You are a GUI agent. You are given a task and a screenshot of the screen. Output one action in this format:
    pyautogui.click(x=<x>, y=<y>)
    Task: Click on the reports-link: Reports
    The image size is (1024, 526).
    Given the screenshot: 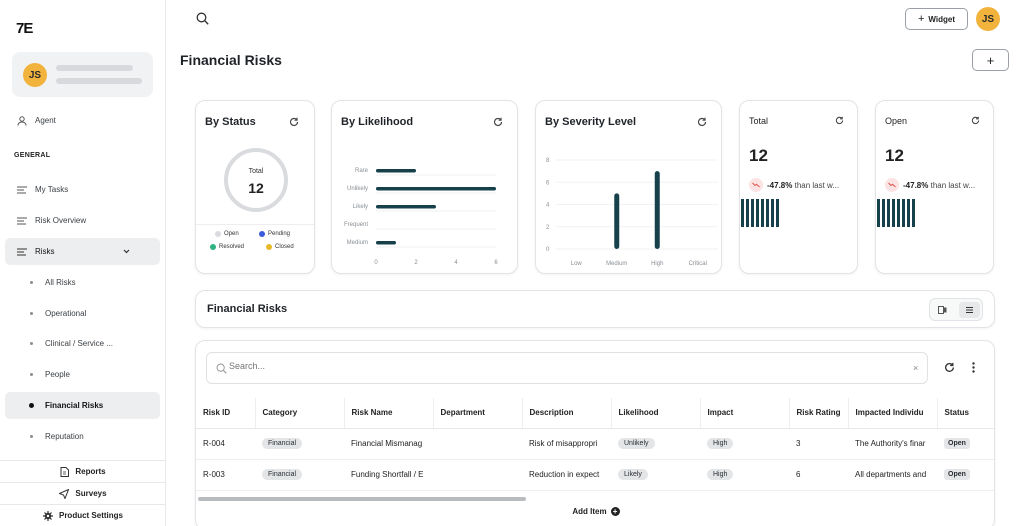 What is the action you would take?
    pyautogui.click(x=83, y=471)
    